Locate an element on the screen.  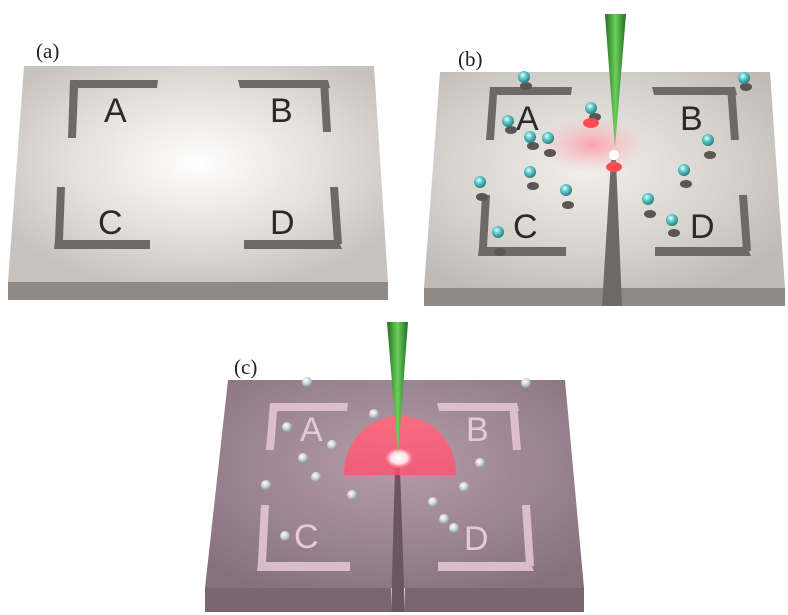
panel-b-trench is located at coordinates (612, 233).